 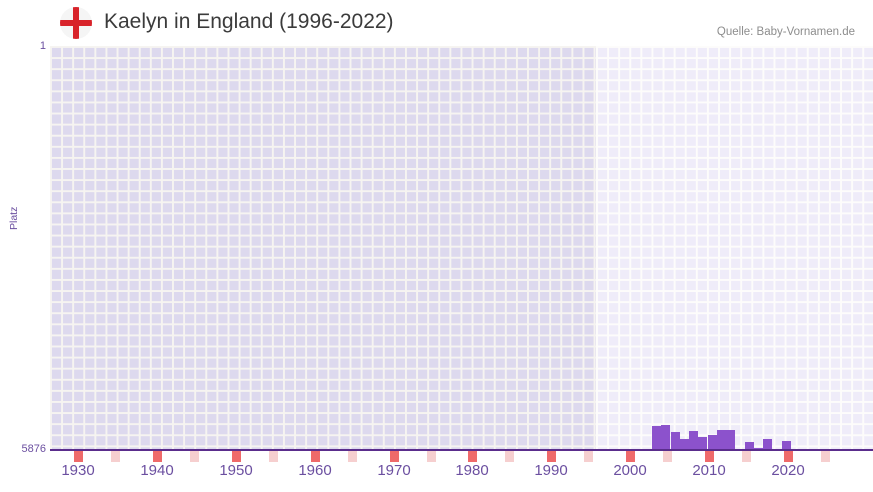 I want to click on bar-2008, so click(x=694, y=440).